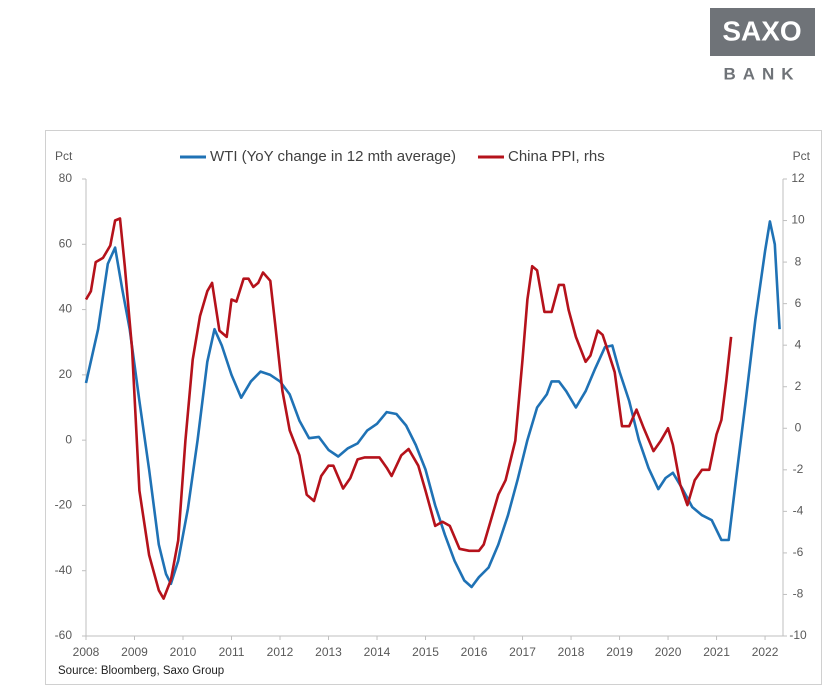 Image resolution: width=825 pixels, height=698 pixels. What do you see at coordinates (798, 469) in the screenshot?
I see `y2-tick-label: -2` at bounding box center [798, 469].